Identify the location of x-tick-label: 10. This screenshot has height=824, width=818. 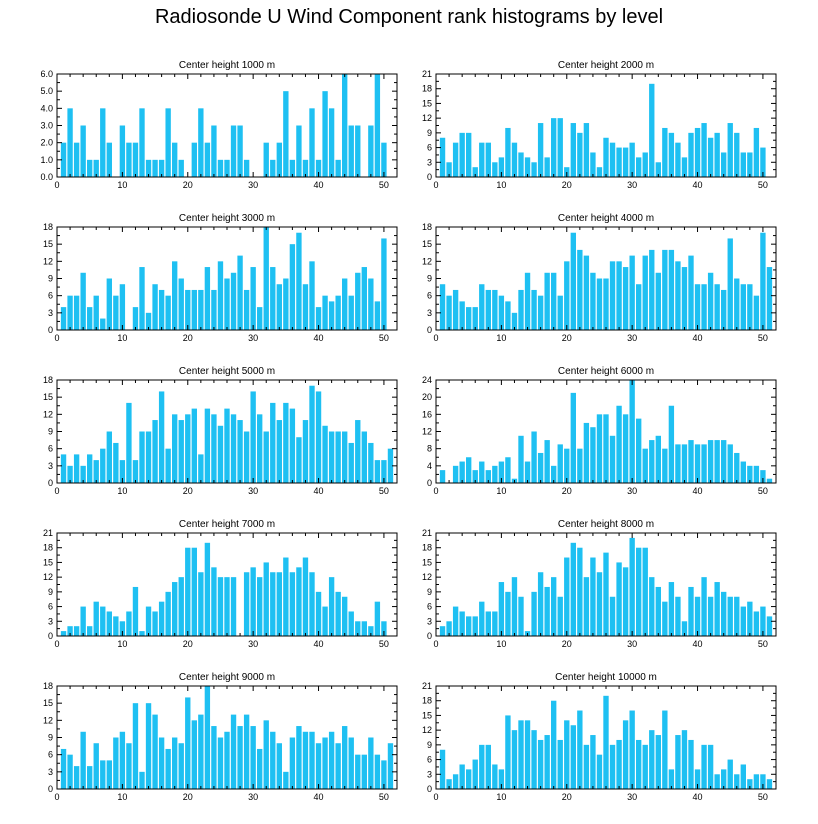
(122, 644).